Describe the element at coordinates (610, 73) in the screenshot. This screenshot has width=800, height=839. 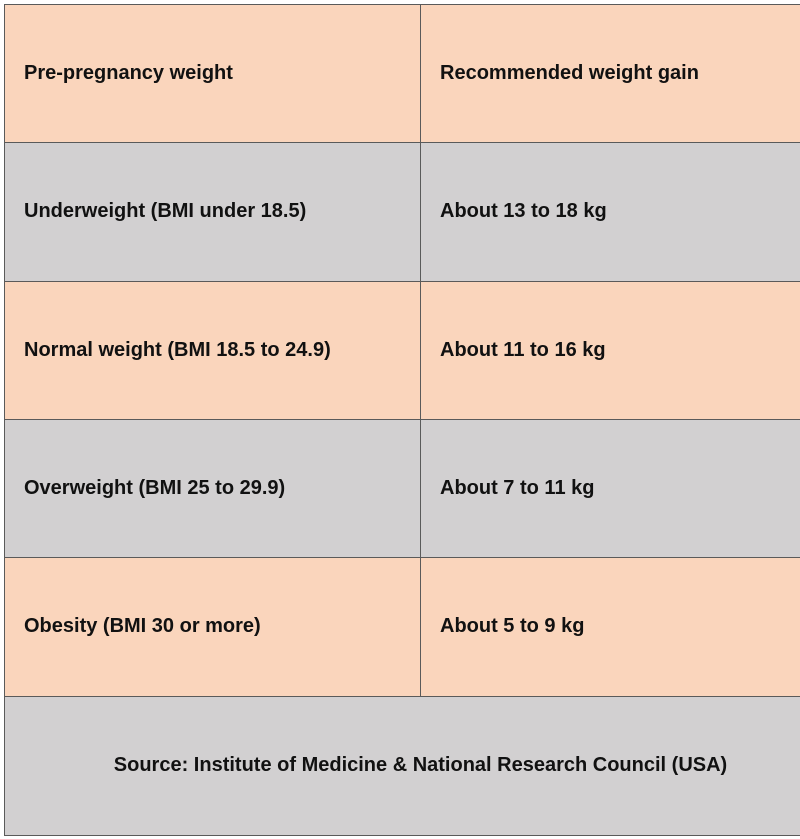
I see `header-recommended-weight-gain: Recommended weight gain` at that location.